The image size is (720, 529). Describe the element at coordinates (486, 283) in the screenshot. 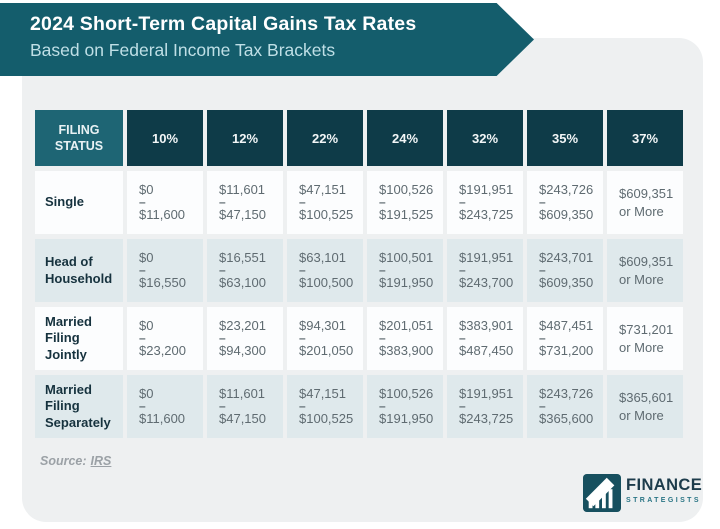

I see `bracket-max: $243,700` at that location.